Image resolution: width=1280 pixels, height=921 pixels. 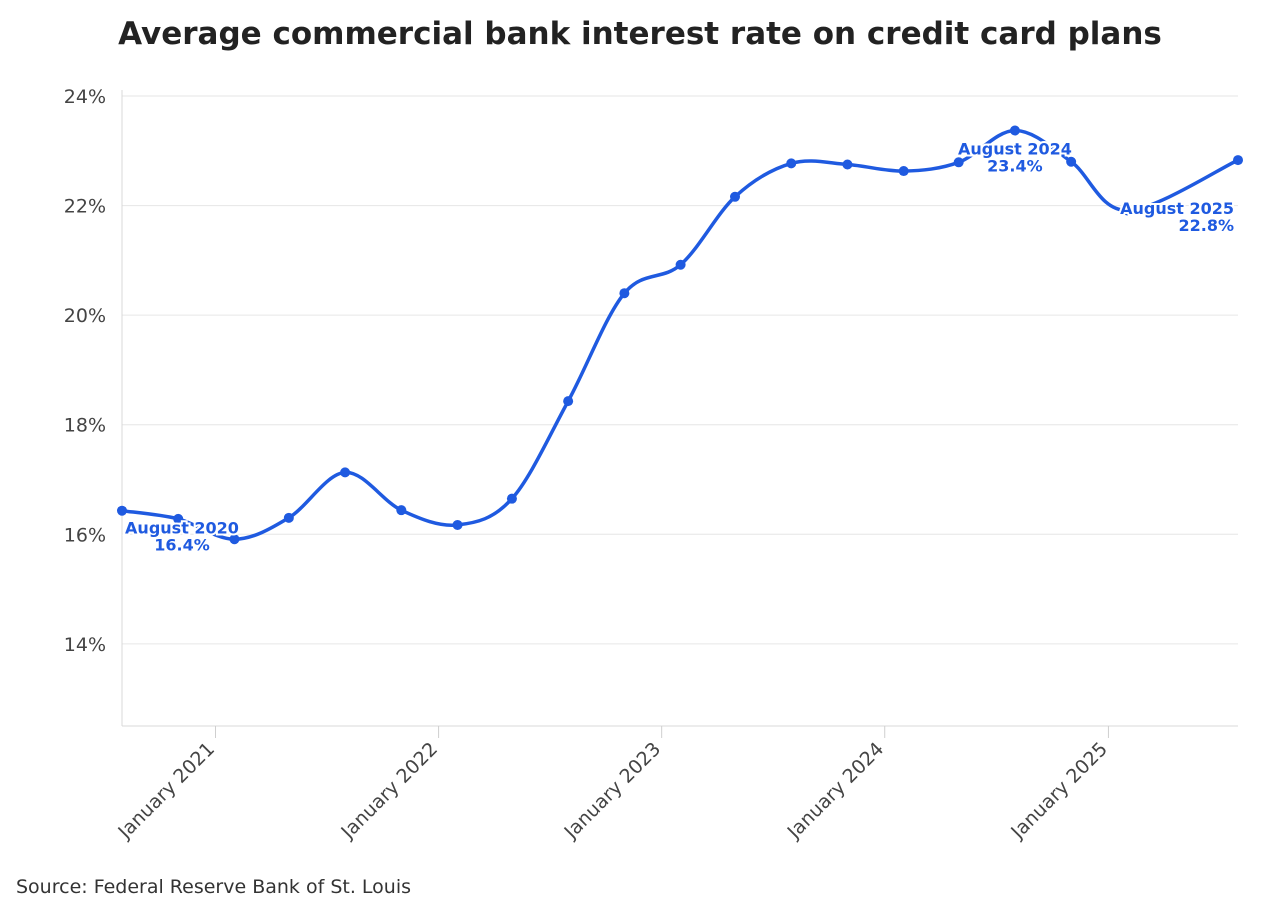 What do you see at coordinates (85, 426) in the screenshot?
I see `y-tick-label: 18%` at bounding box center [85, 426].